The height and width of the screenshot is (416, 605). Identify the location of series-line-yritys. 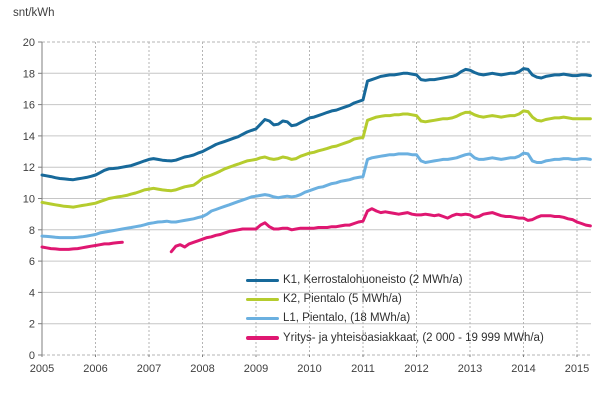
(316, 230).